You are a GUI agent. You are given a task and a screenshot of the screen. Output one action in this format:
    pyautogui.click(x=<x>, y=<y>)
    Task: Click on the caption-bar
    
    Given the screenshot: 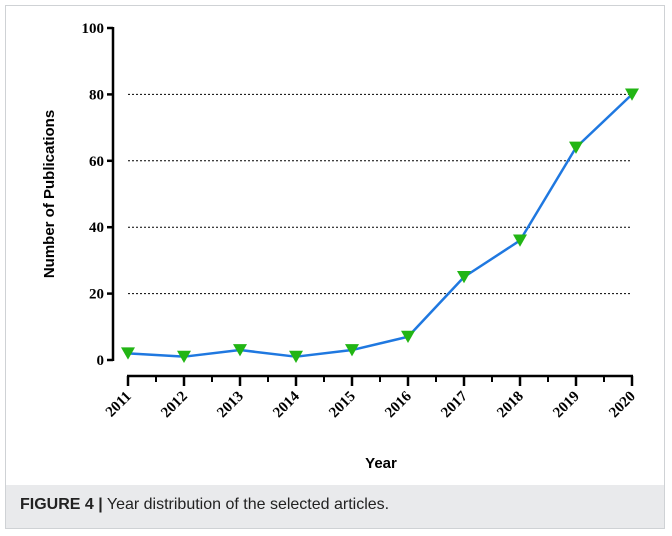 What is the action you would take?
    pyautogui.click(x=335, y=506)
    